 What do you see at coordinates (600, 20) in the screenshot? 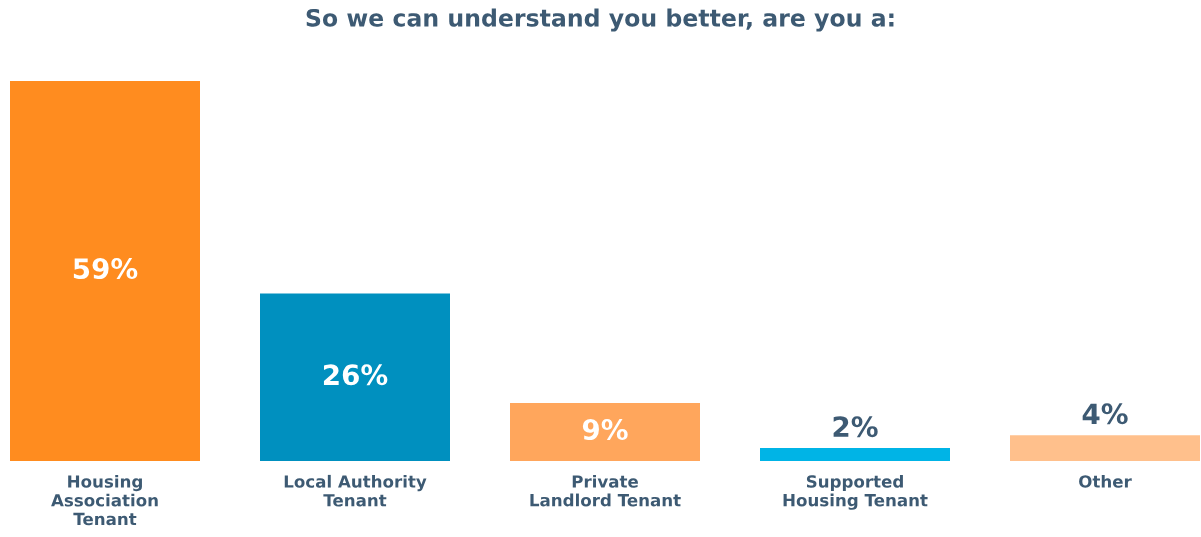
I see `chart-title: So we can understand you better, are you a:` at bounding box center [600, 20].